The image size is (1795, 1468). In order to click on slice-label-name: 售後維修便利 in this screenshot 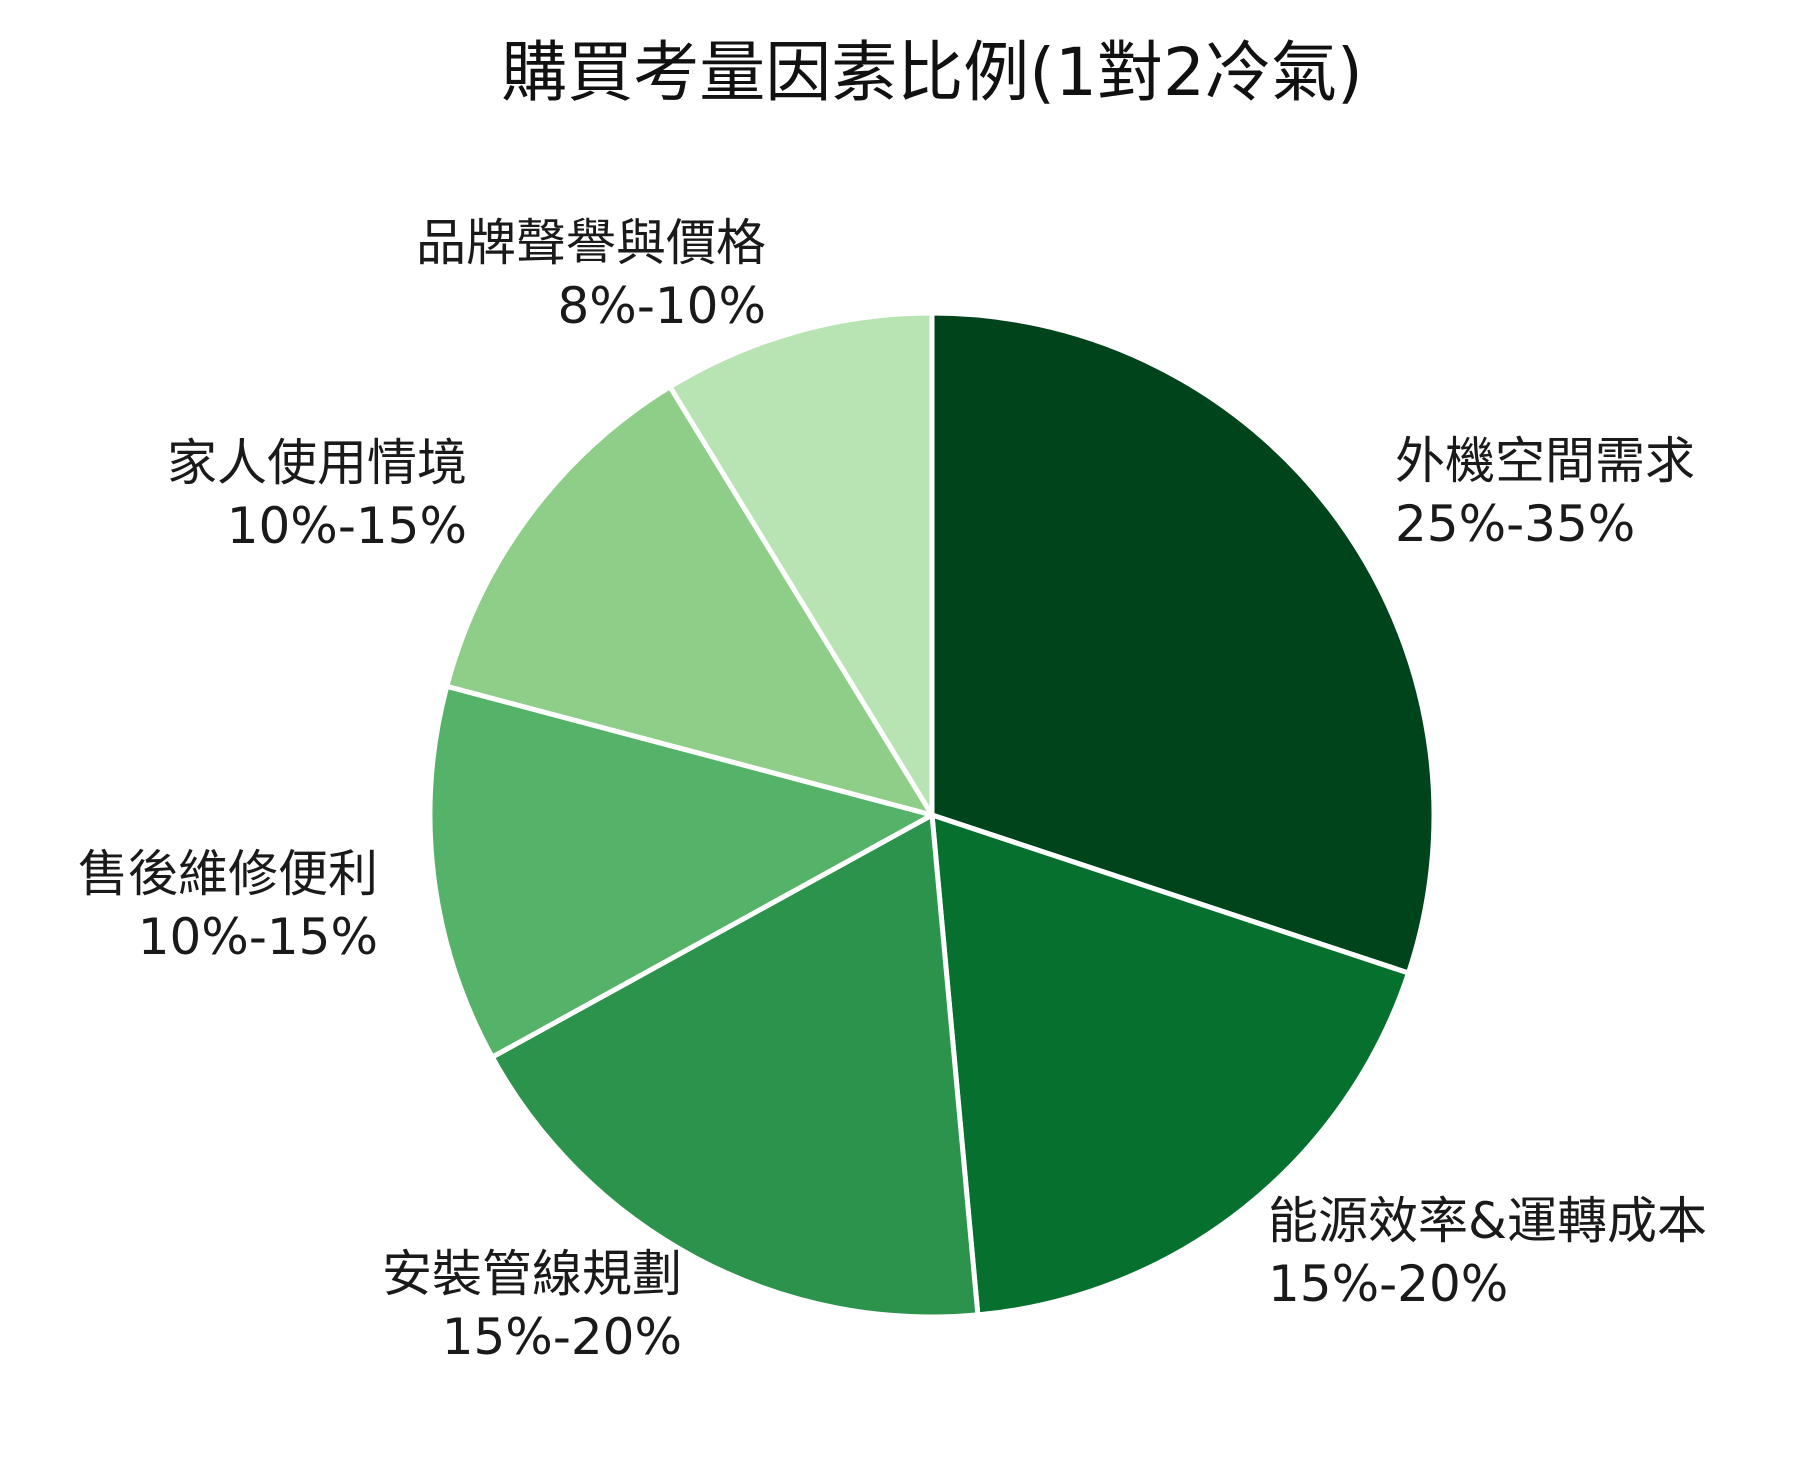, I will do `click(228, 874)`.